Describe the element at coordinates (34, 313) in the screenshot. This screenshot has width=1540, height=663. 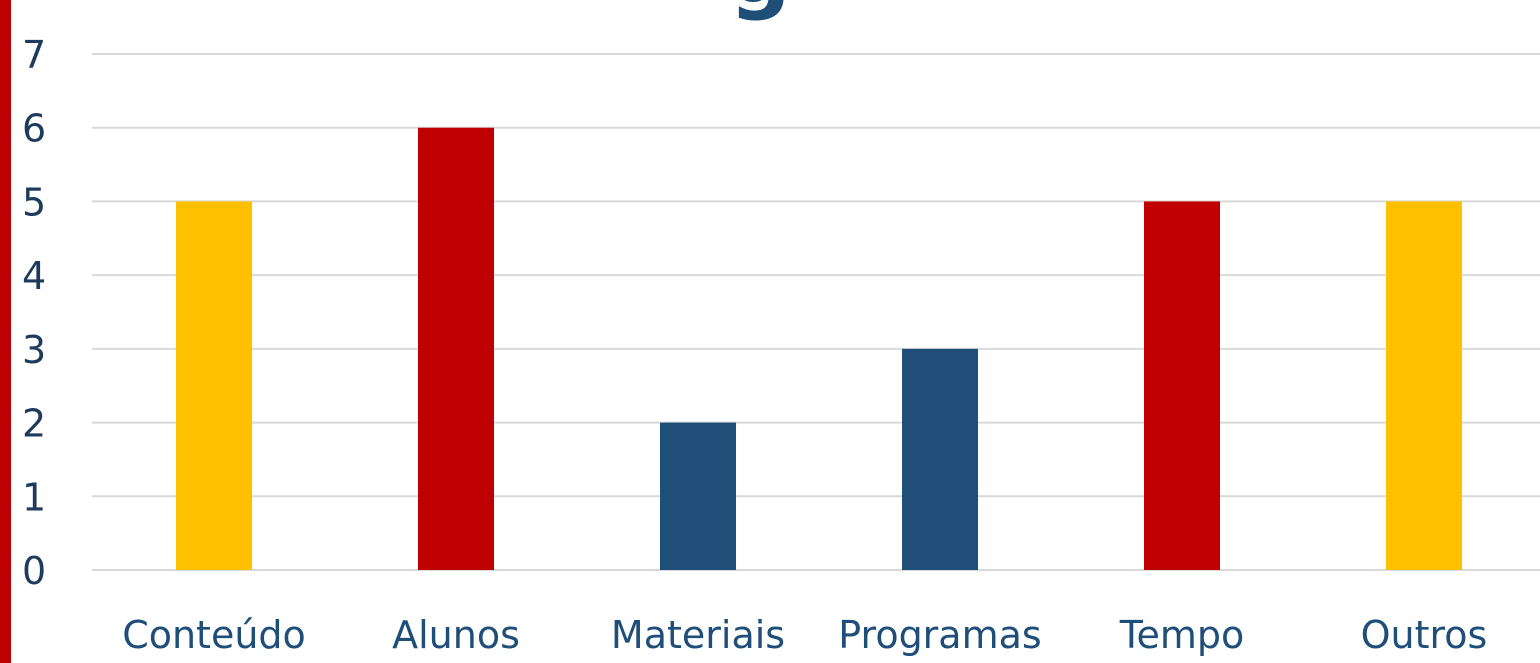
I see `y-axis-ticks: 0 1 2 3 4 5 6 7` at that location.